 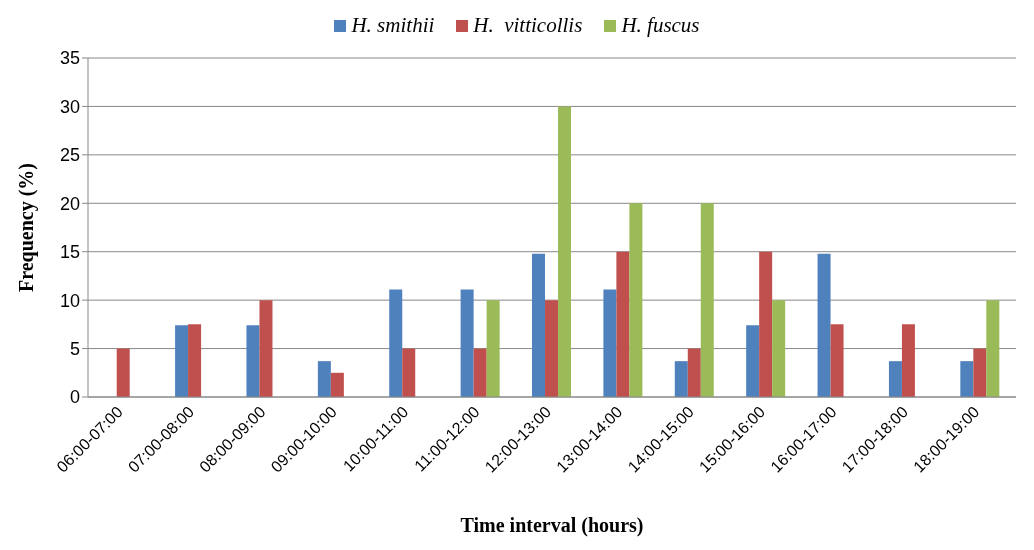 What do you see at coordinates (69, 106) in the screenshot?
I see `y-tick-label: 30` at bounding box center [69, 106].